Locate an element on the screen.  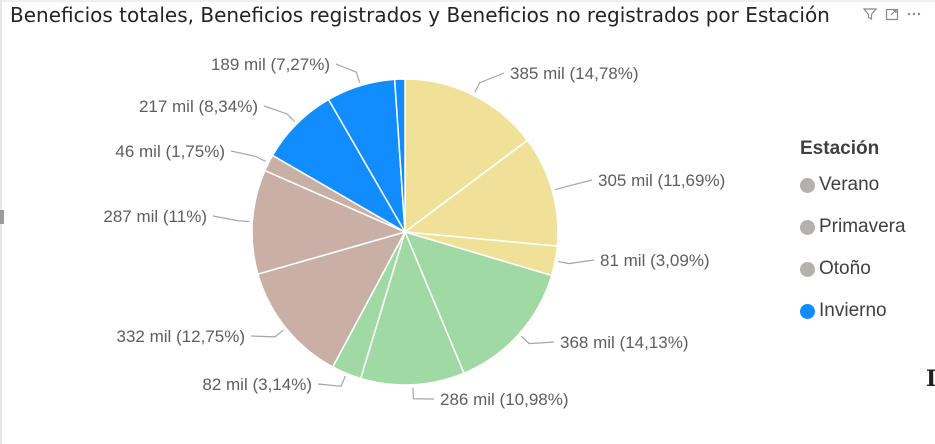
focus-mode-icon is located at coordinates (892, 14).